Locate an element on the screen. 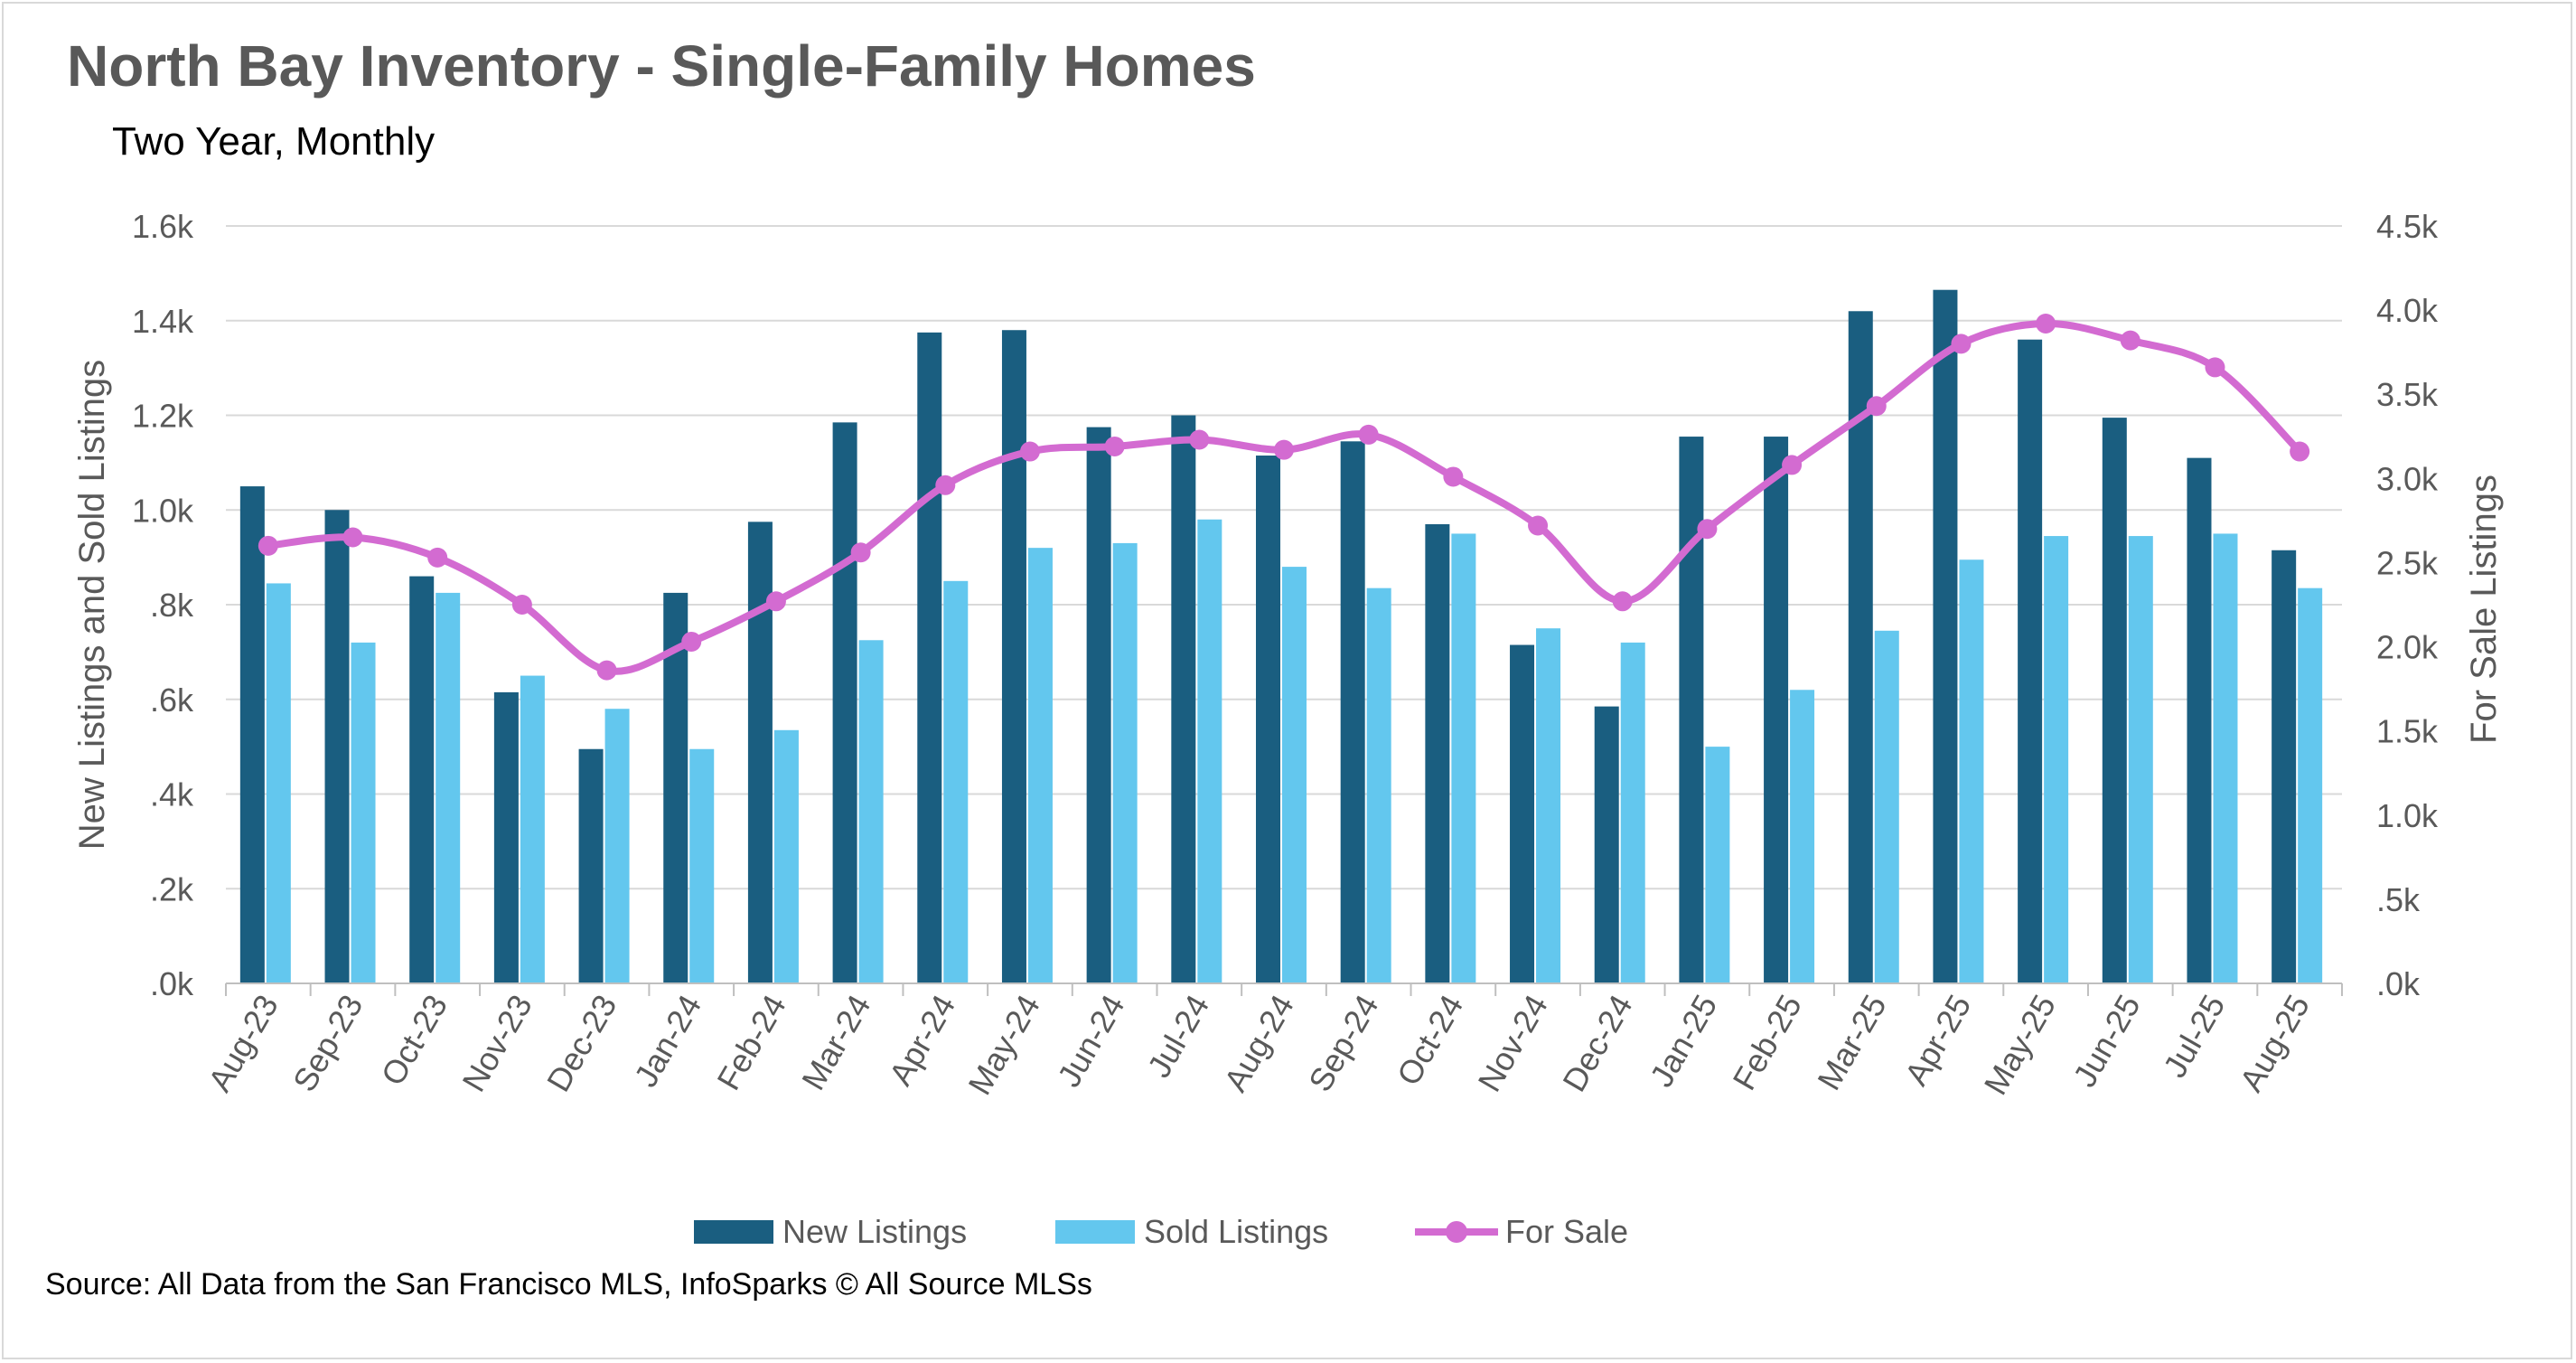 The width and height of the screenshot is (2576, 1363). x-tick-label: Oct-23 is located at coordinates (414, 1040).